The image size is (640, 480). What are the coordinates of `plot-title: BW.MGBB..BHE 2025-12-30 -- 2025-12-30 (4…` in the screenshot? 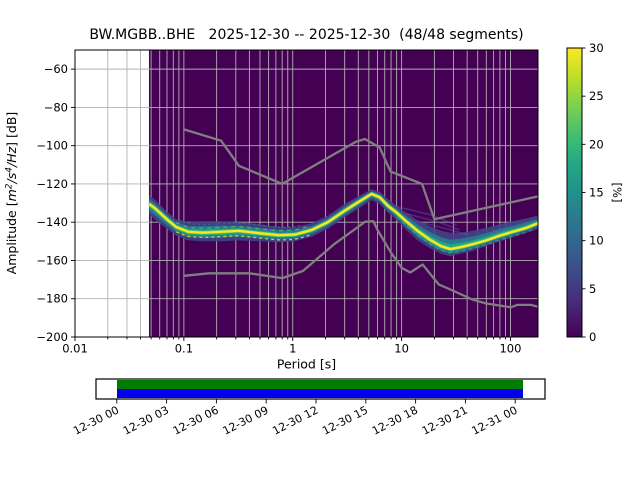 It's located at (306, 35).